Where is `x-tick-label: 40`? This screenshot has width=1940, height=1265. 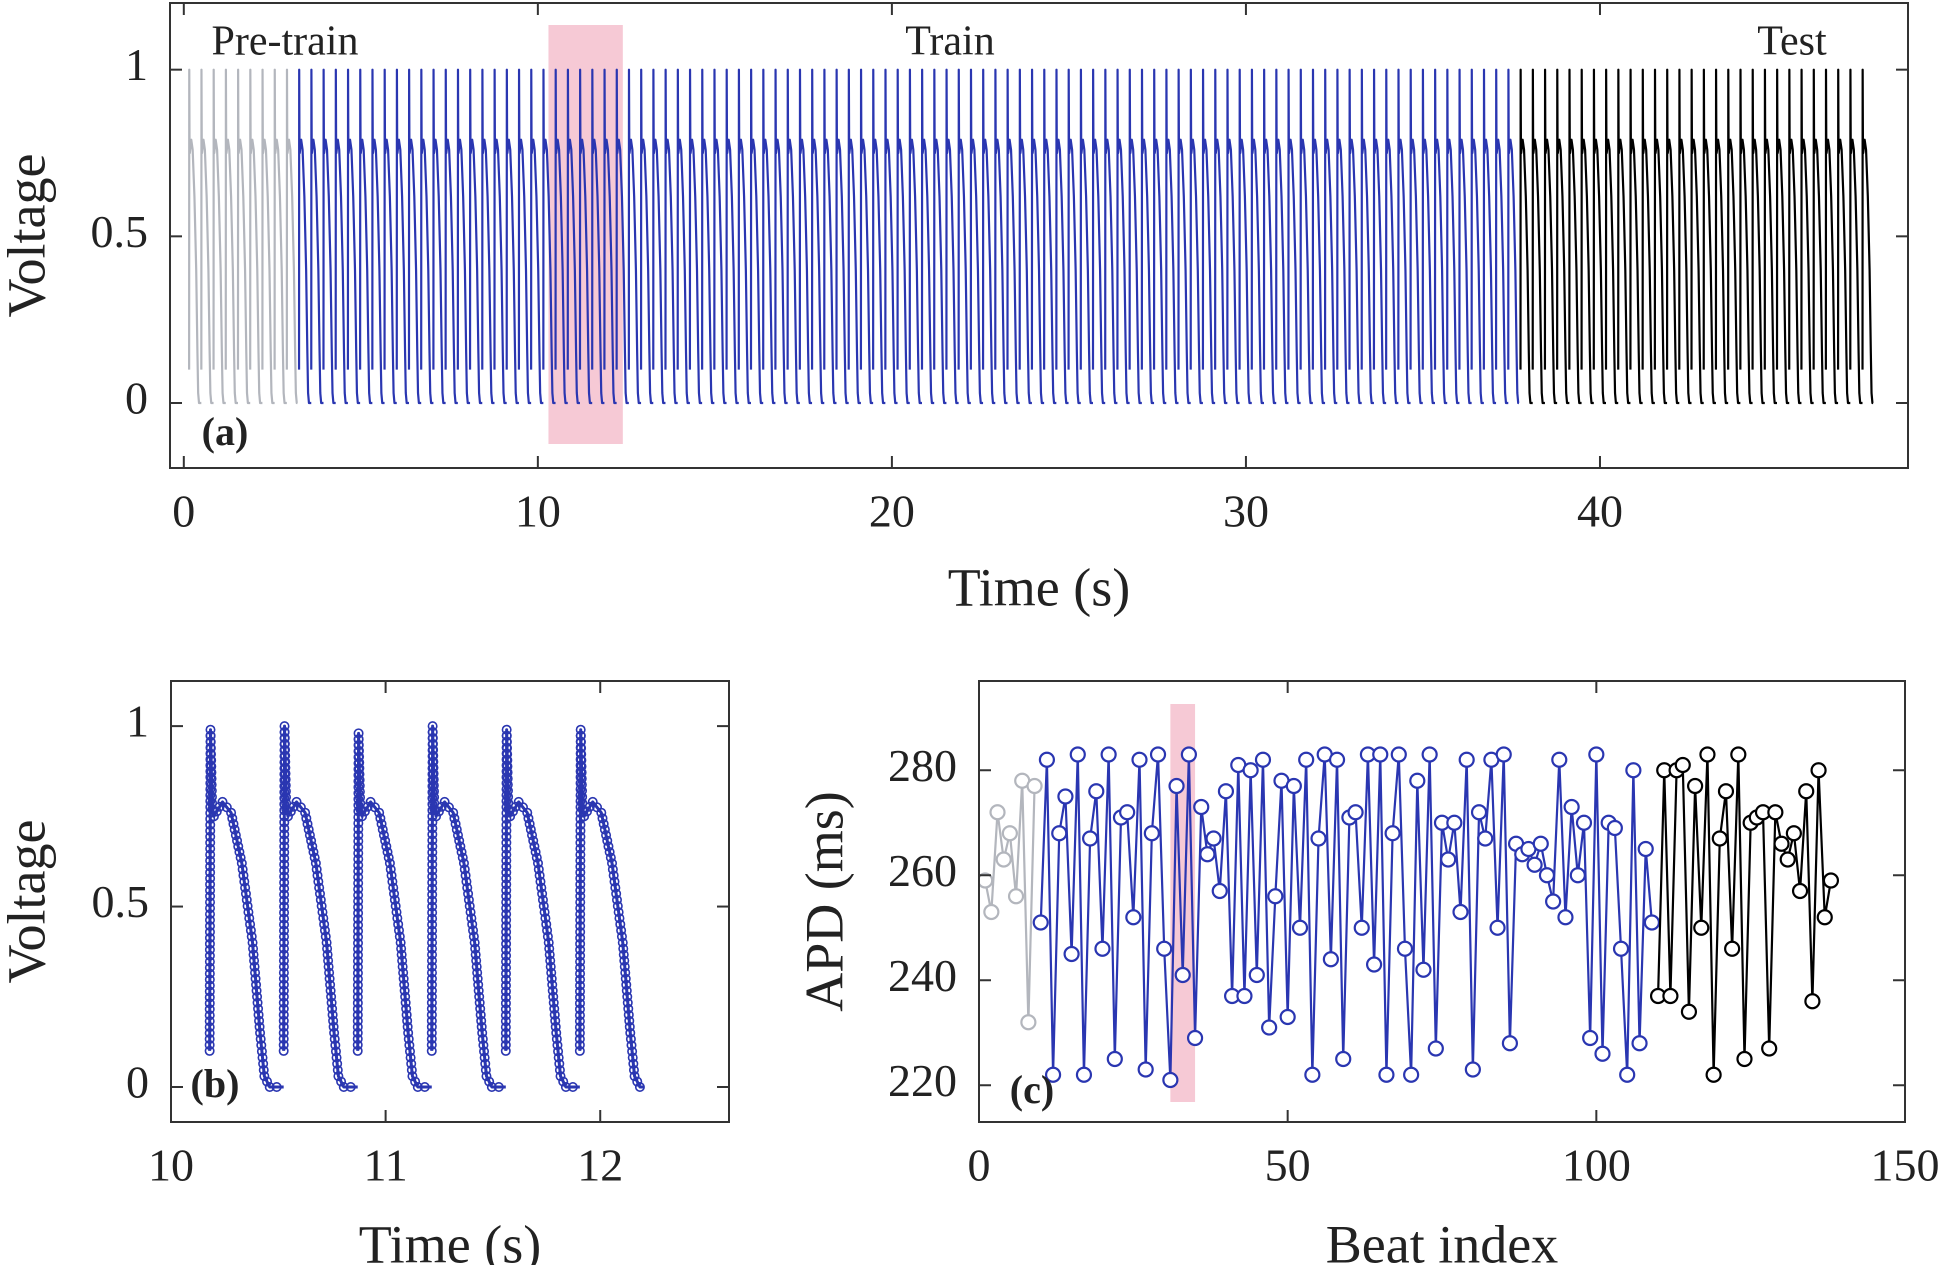 x-tick-label: 40 is located at coordinates (1600, 511).